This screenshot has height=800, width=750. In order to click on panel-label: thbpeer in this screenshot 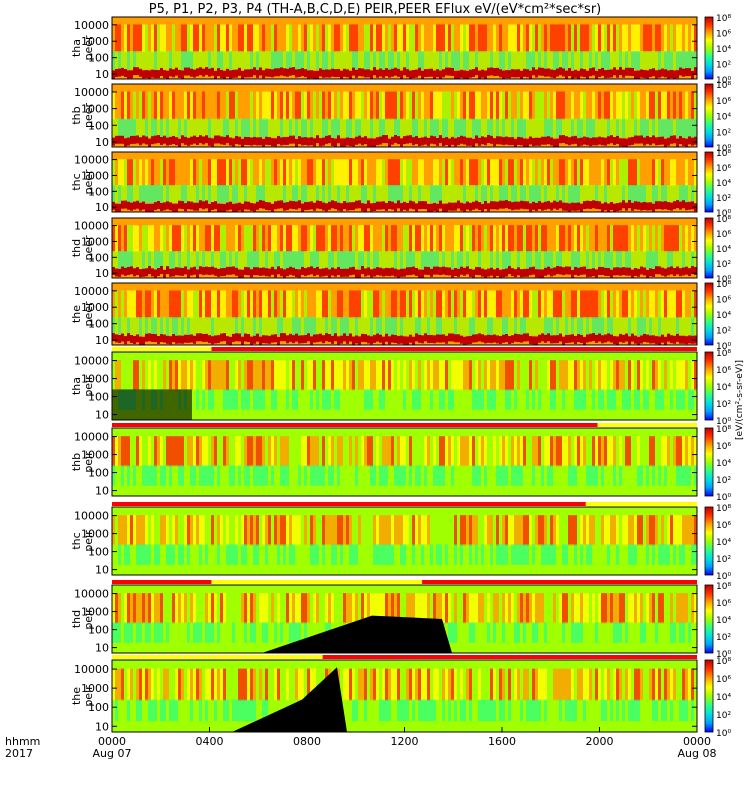, I will do `click(82, 116)`.